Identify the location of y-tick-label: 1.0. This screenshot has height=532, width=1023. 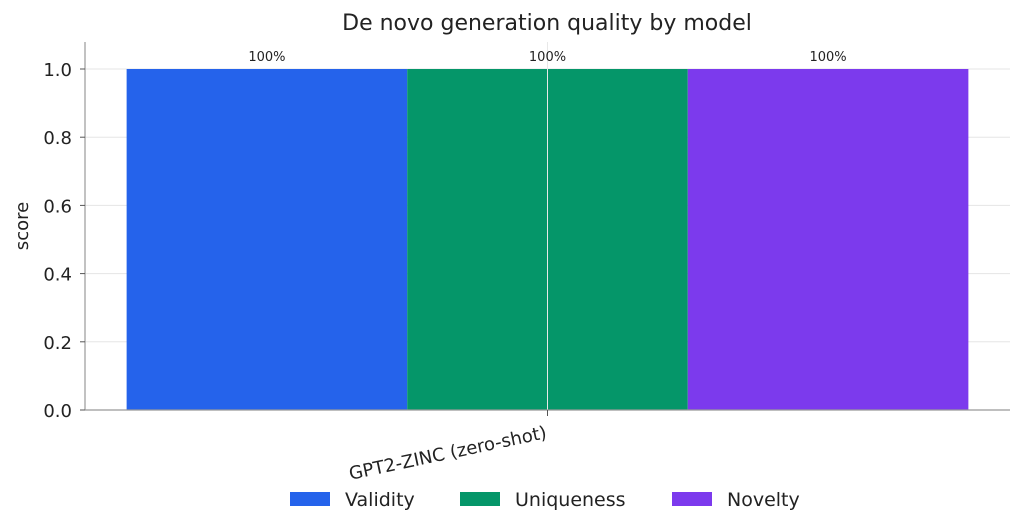
(57, 70).